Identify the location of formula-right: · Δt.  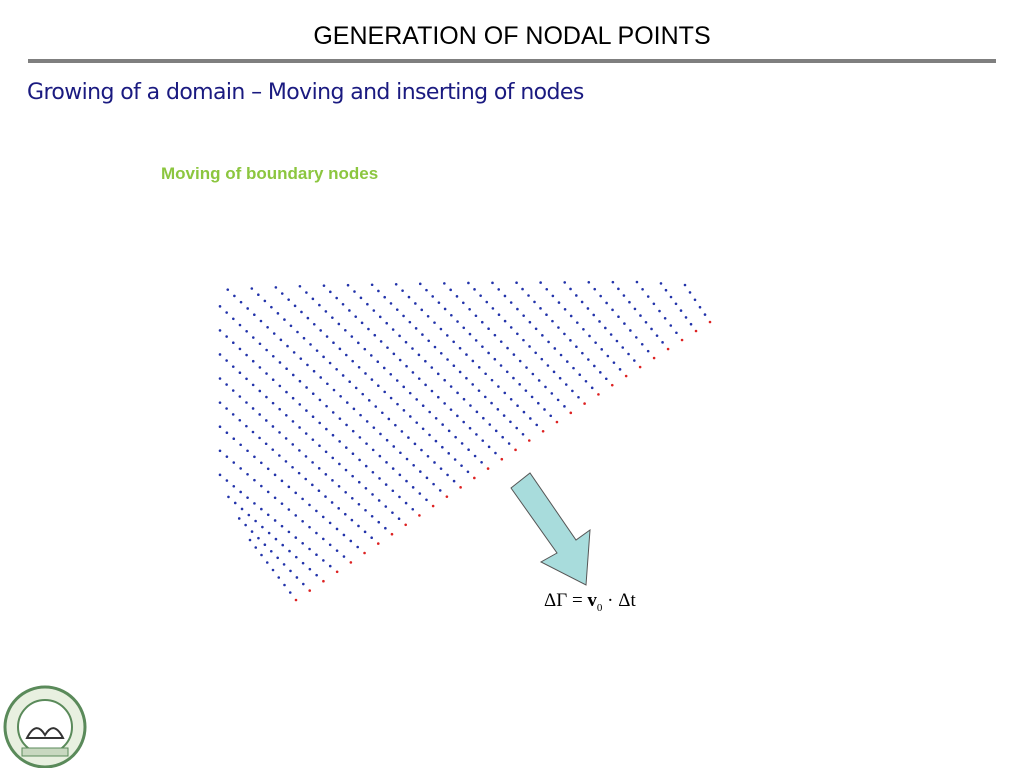
(621, 600).